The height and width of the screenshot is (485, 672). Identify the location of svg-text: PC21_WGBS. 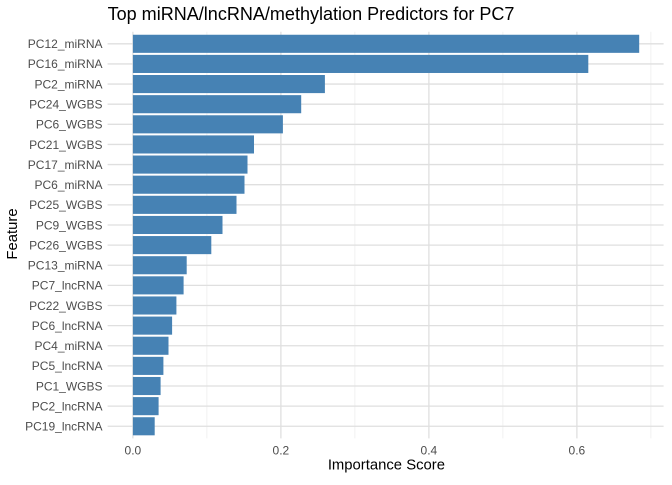
(65, 145).